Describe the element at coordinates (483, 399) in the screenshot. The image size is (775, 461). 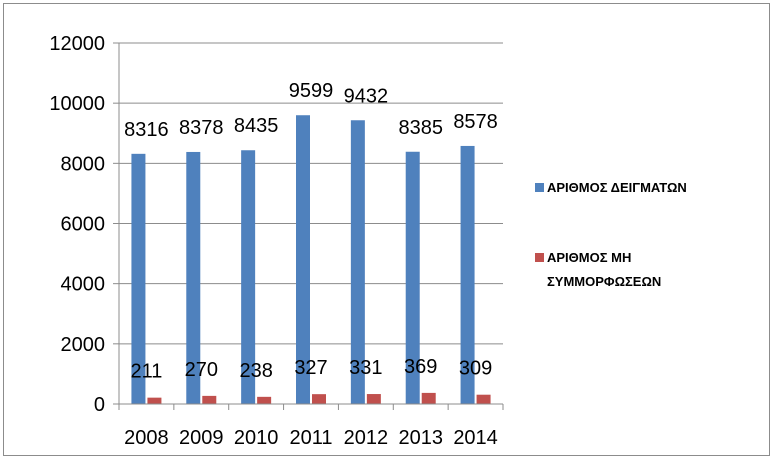
I see `bar-noncompliance-2014` at that location.